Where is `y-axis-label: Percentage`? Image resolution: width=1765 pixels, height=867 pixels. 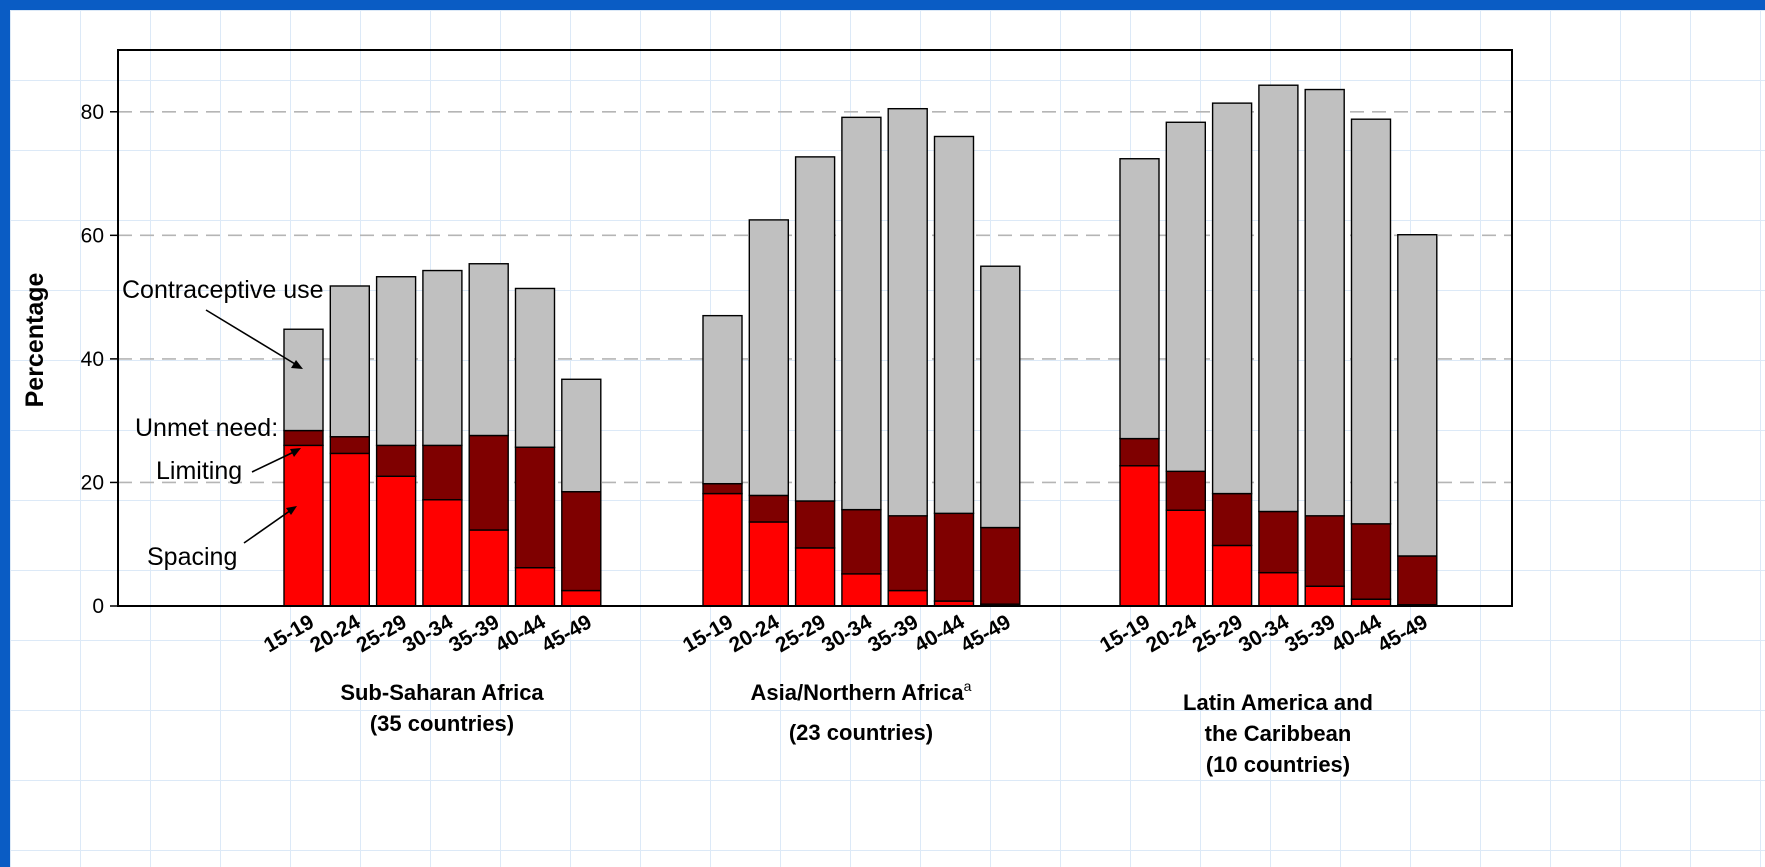 y-axis-label: Percentage is located at coordinates (35, 340).